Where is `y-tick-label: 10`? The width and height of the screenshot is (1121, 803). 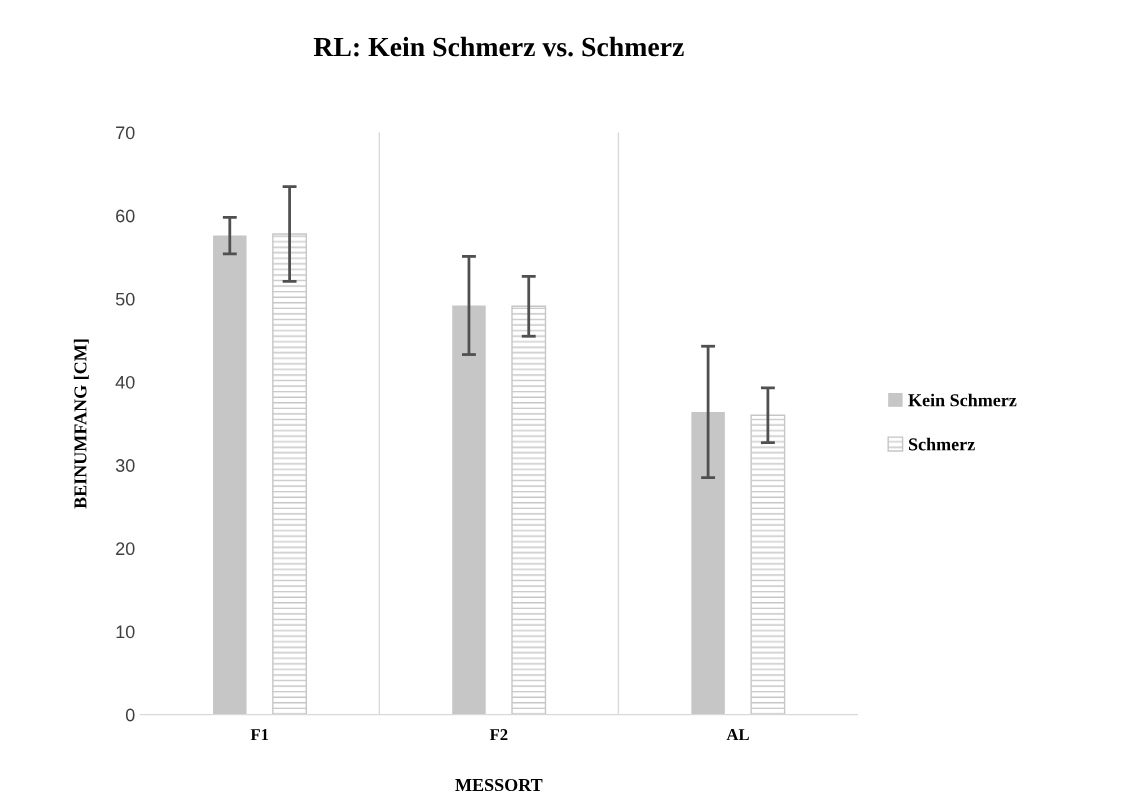 y-tick-label: 10 is located at coordinates (125, 632).